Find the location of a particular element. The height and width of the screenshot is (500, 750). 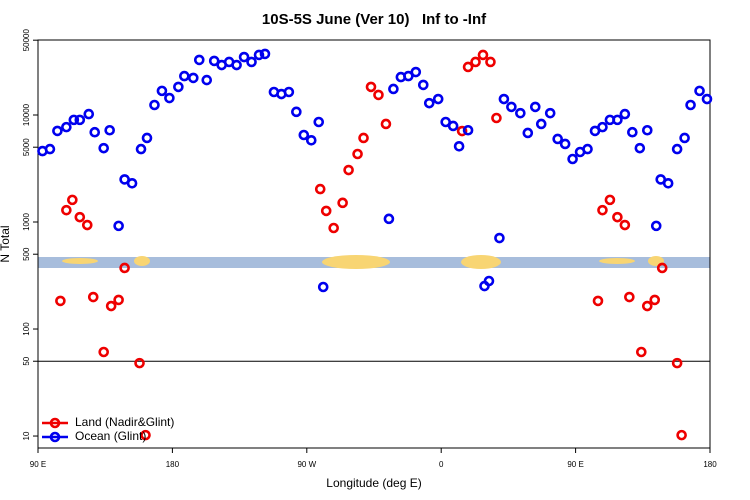

y-tick-label: 10000 is located at coordinates (26, 114).